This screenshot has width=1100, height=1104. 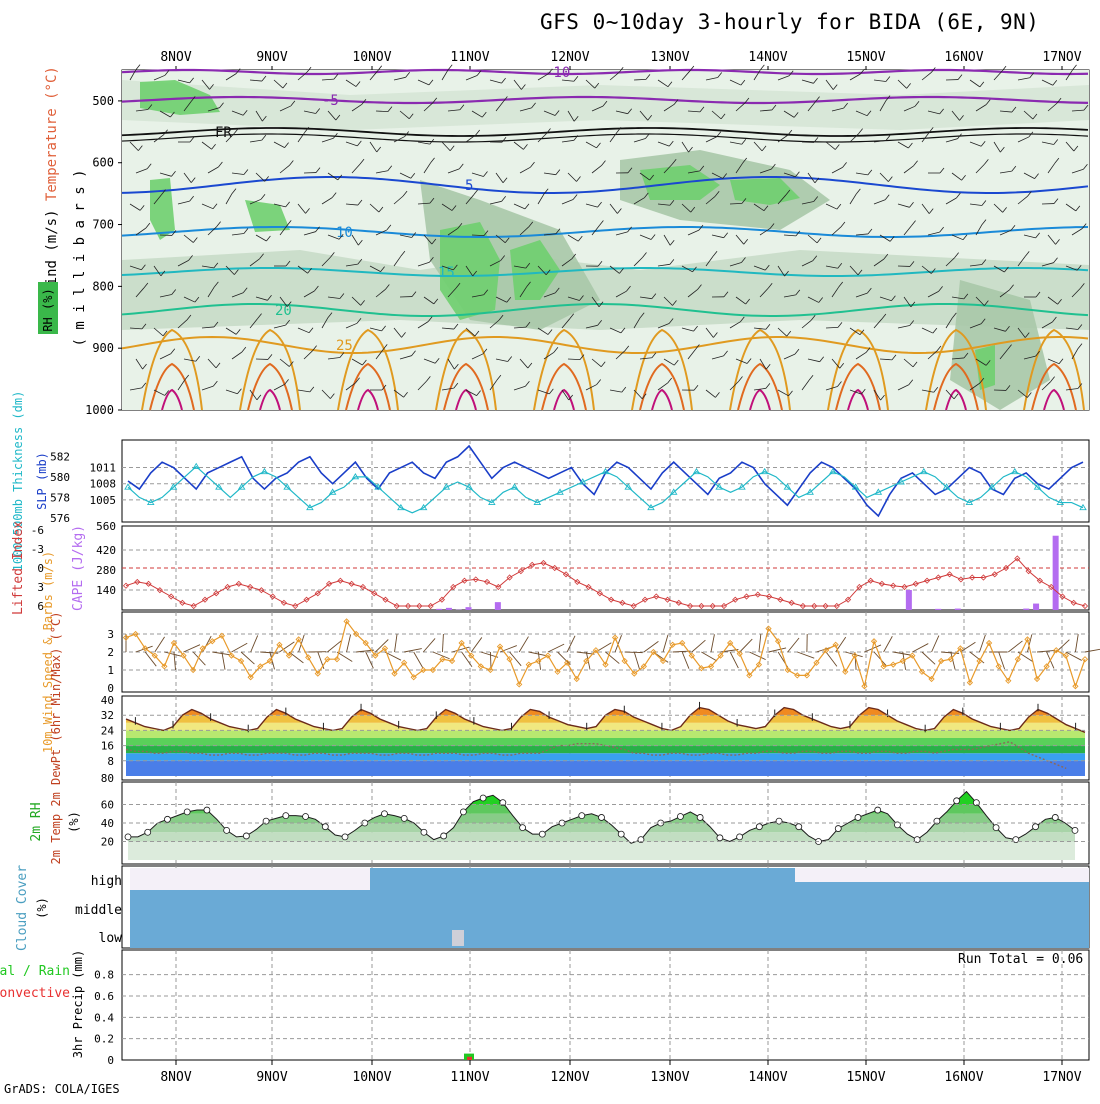 I want to click on x-tick-label-bottom: 14NOV, so click(x=767, y=1077).